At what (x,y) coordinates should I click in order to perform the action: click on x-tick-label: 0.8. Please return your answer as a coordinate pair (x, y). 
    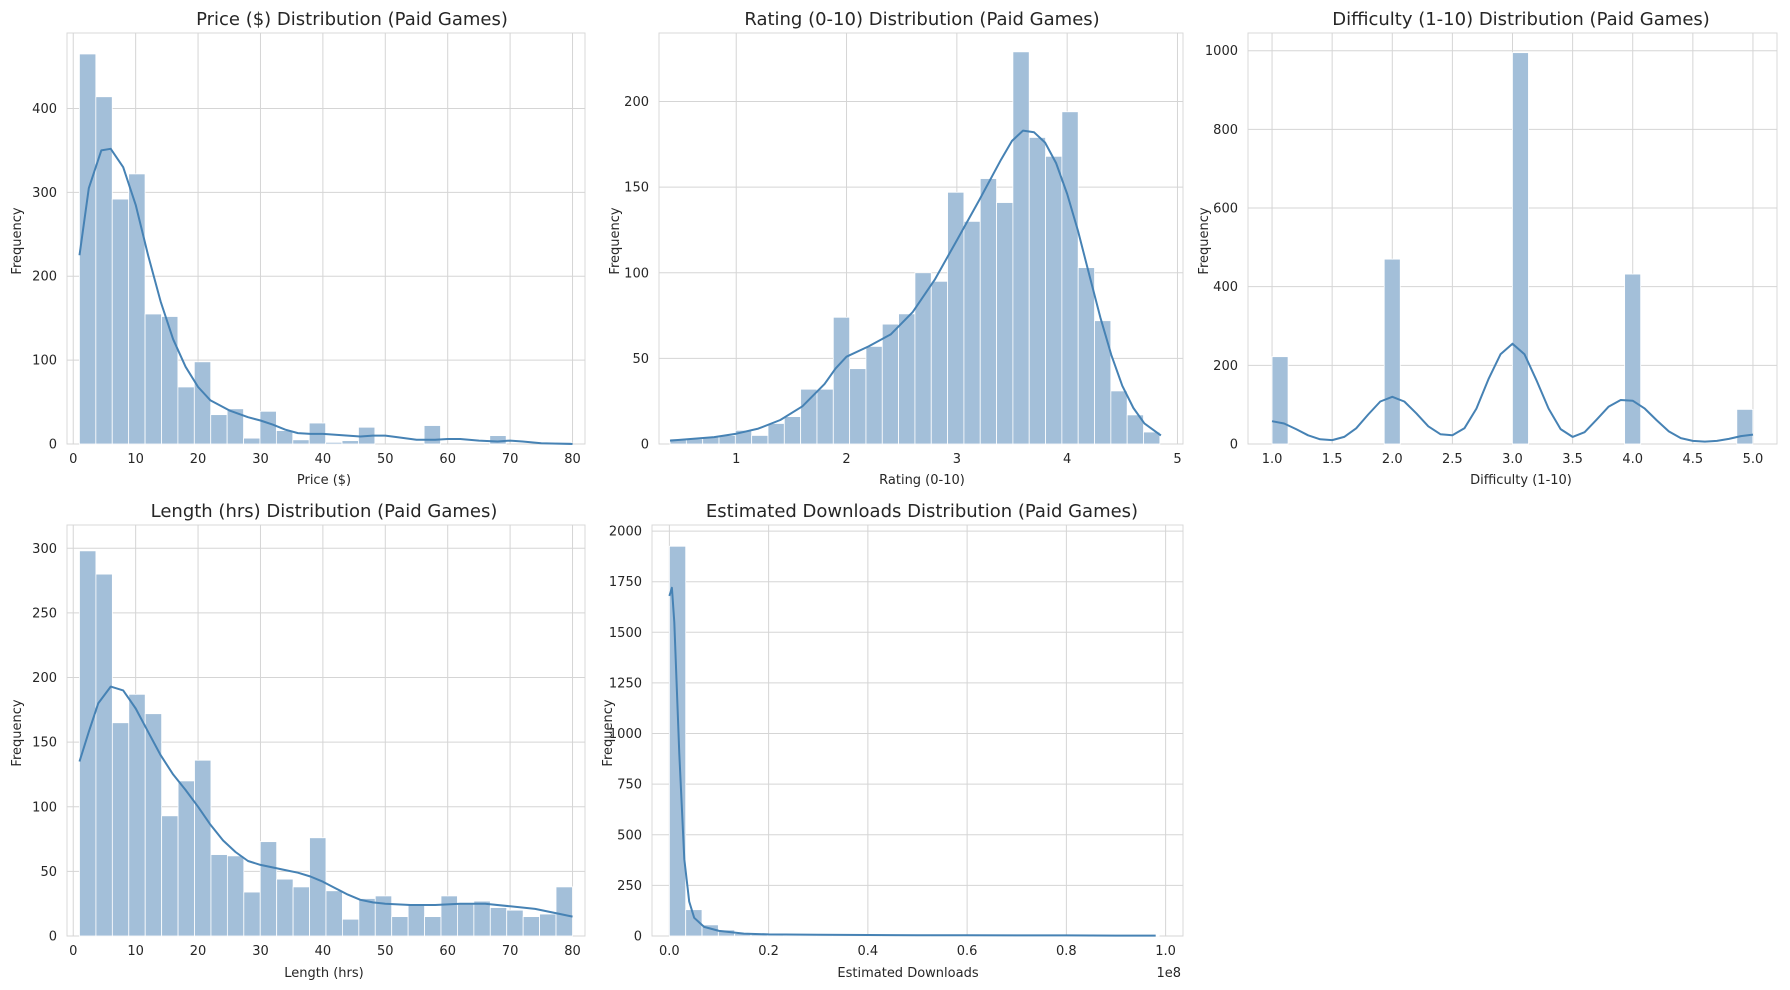
    Looking at the image, I should click on (1066, 951).